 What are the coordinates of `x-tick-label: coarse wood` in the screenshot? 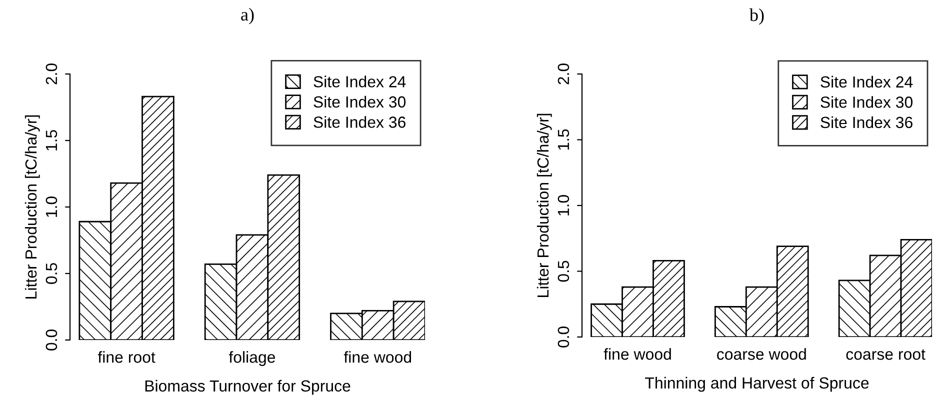 It's located at (761, 354).